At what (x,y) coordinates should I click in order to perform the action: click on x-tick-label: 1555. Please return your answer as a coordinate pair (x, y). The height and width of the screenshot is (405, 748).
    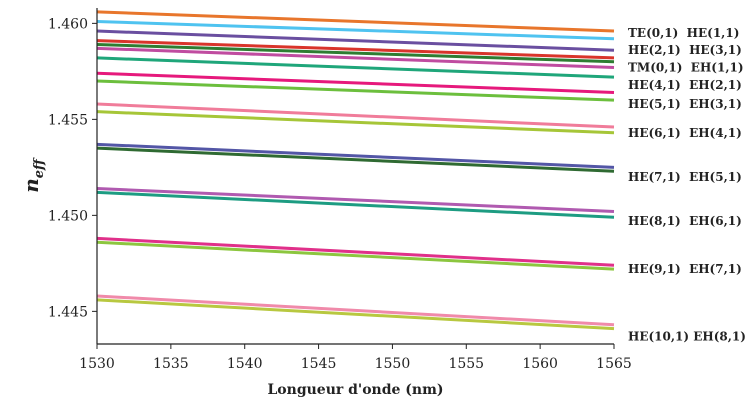
    Looking at the image, I should click on (466, 364).